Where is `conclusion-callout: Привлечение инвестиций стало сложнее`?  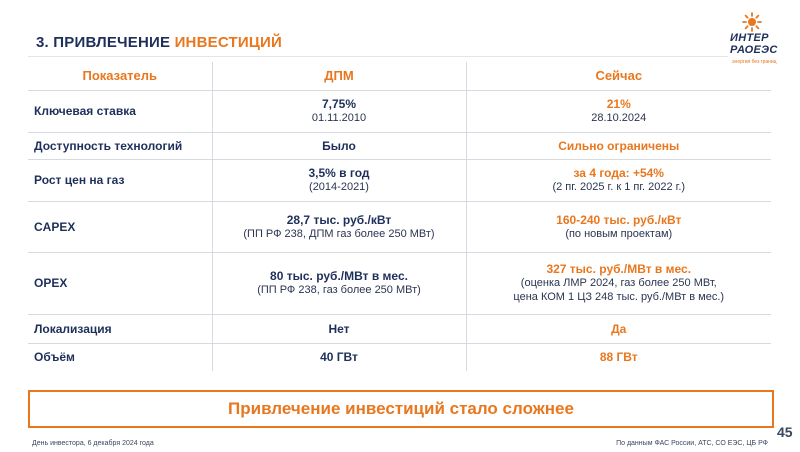 conclusion-callout: Привлечение инвестиций стало сложнее is located at coordinates (401, 409).